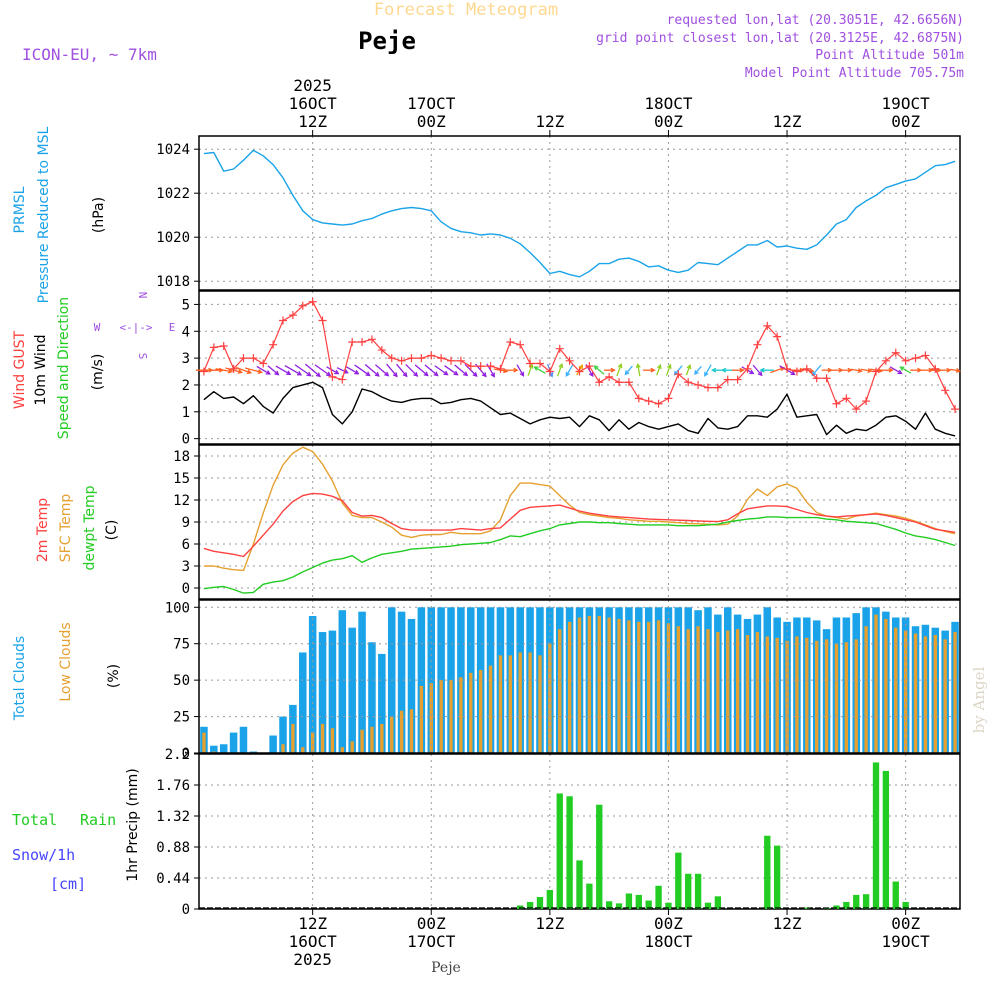 Image resolution: width=1000 pixels, height=1000 pixels. What do you see at coordinates (172, 327) in the screenshot?
I see `compass-east: E` at bounding box center [172, 327].